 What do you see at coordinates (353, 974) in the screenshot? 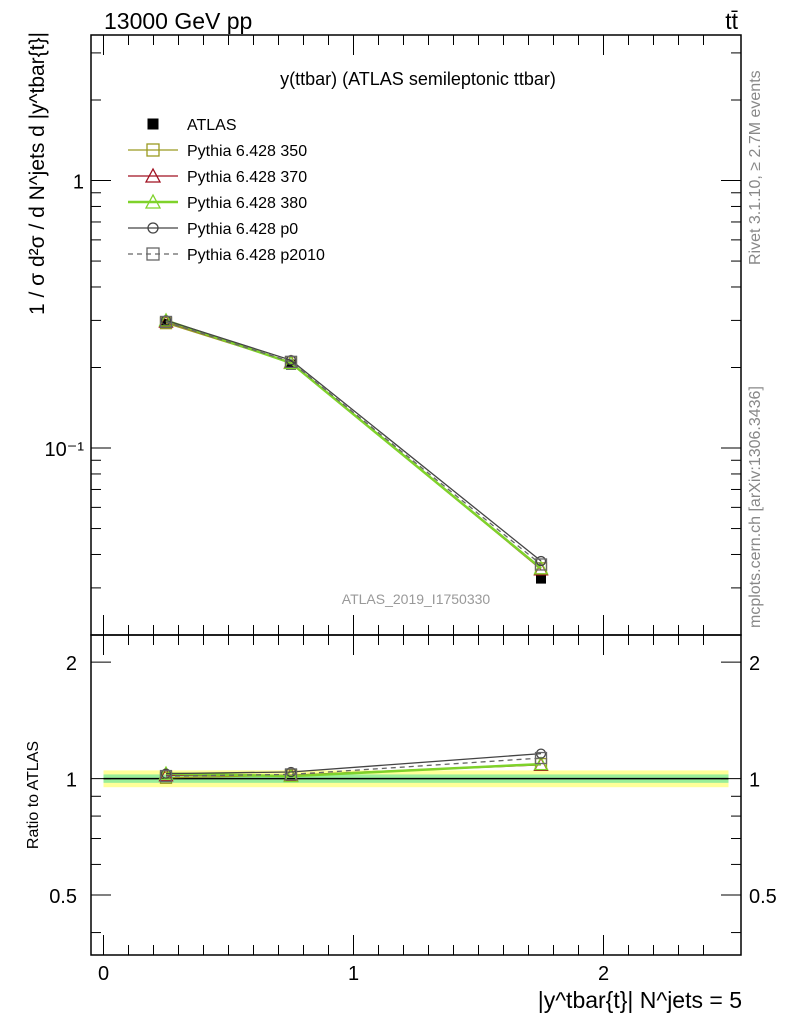
I see `x-tick-label: 1` at bounding box center [353, 974].